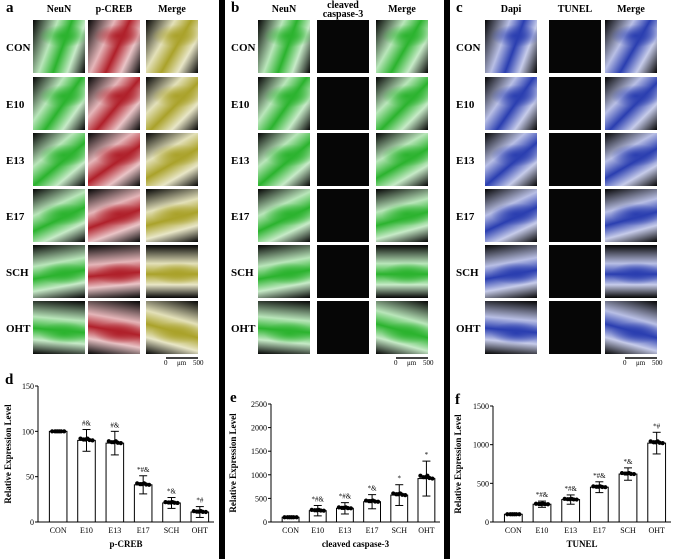 The height and width of the screenshot is (559, 676). Describe the element at coordinates (581, 544) in the screenshot. I see `x-axis-label: TUNEL` at that location.